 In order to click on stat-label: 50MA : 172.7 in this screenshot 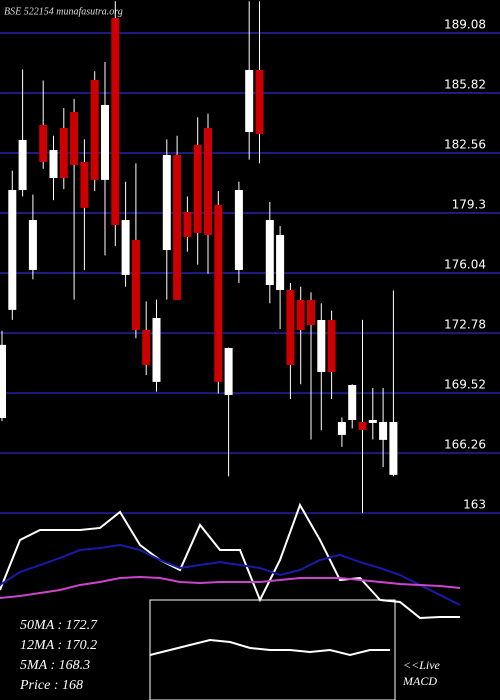, I will do `click(59, 625)`.